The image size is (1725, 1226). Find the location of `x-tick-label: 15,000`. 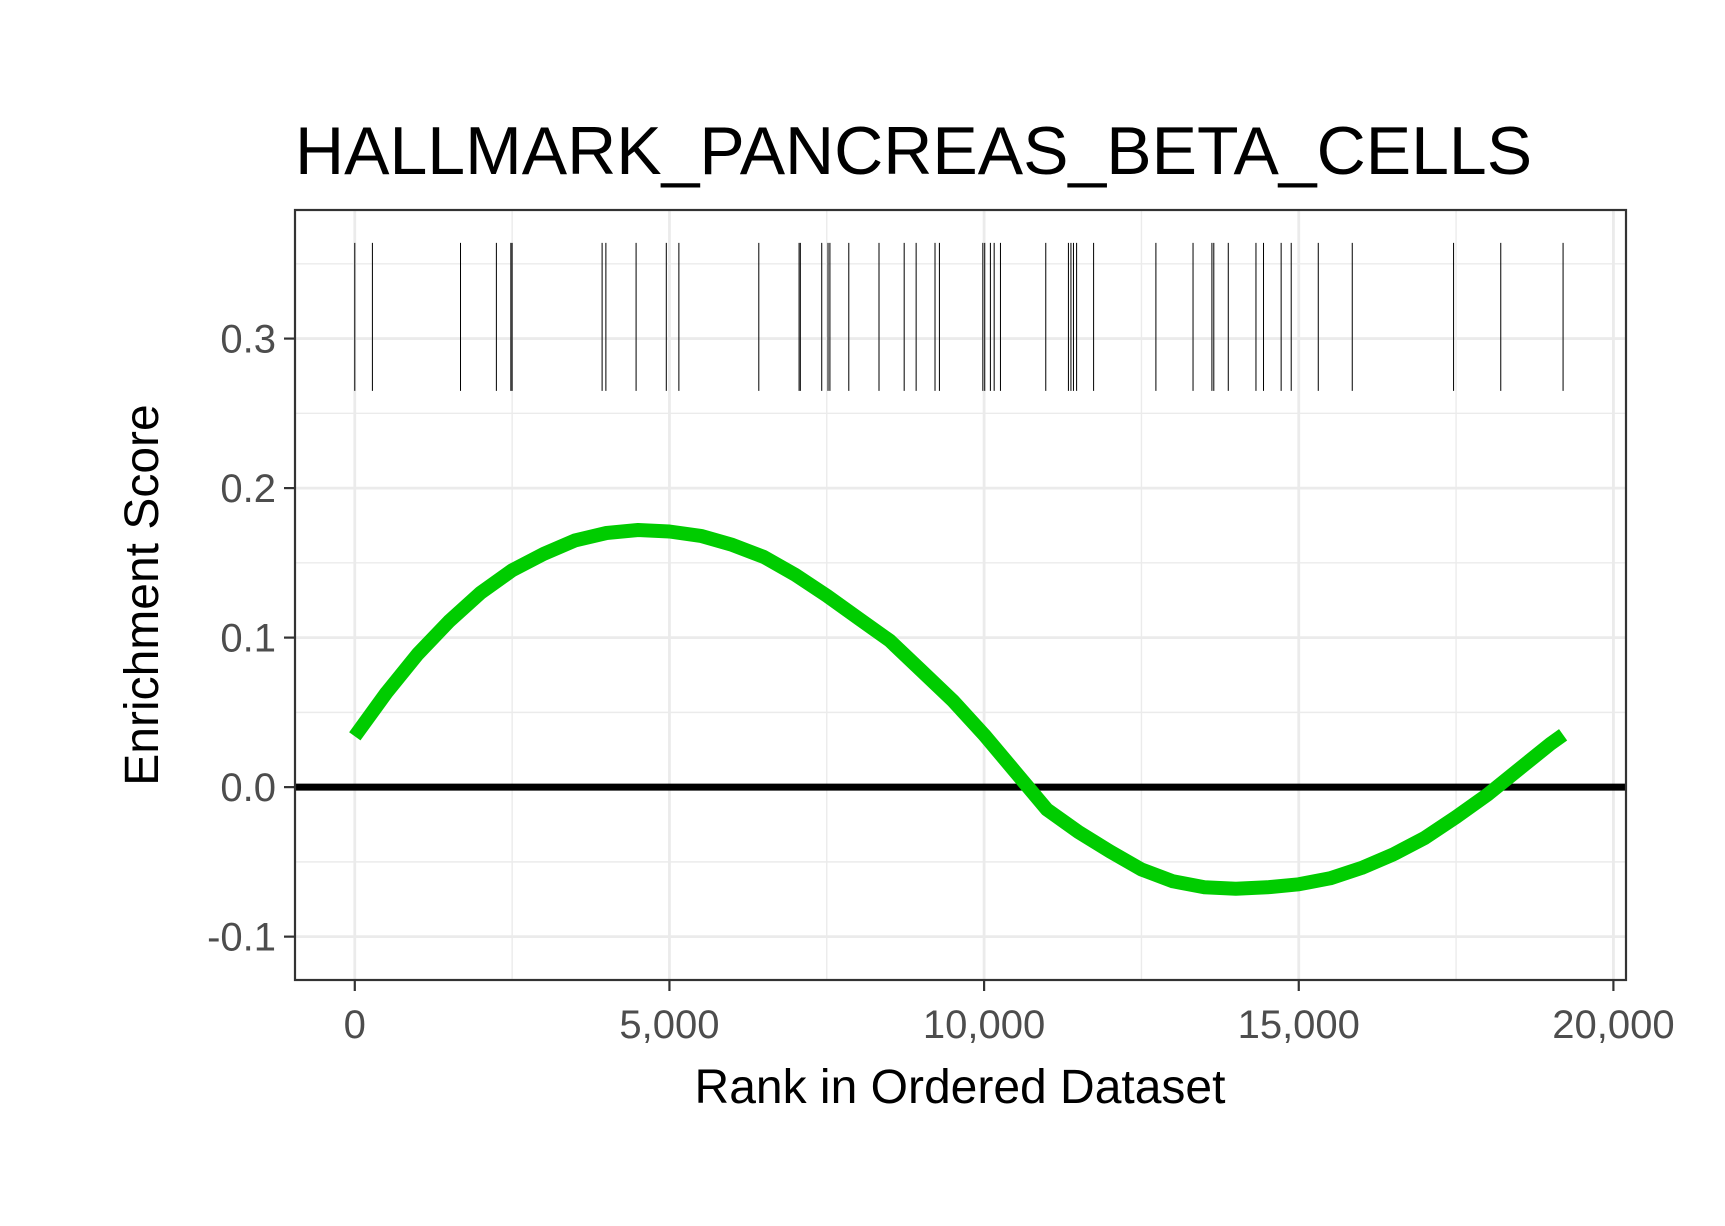

x-tick-label: 15,000 is located at coordinates (1299, 1025).